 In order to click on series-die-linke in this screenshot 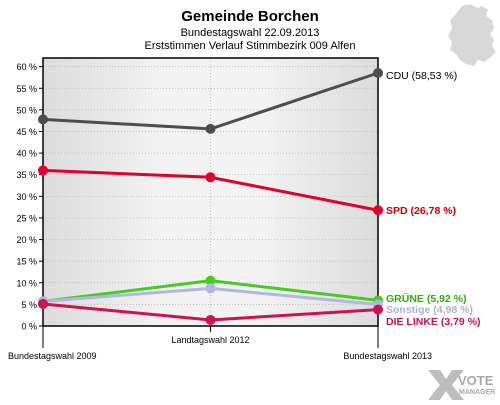, I will do `click(210, 311)`.